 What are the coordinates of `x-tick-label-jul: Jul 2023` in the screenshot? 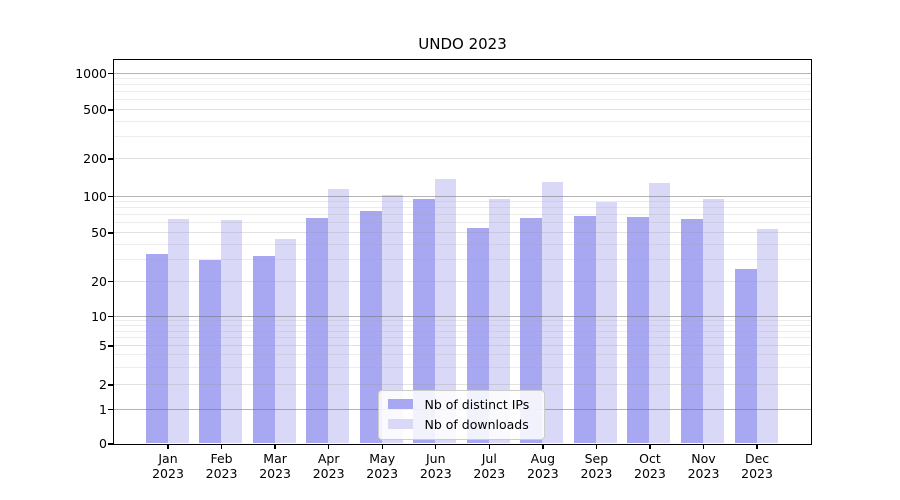 It's located at (489, 466).